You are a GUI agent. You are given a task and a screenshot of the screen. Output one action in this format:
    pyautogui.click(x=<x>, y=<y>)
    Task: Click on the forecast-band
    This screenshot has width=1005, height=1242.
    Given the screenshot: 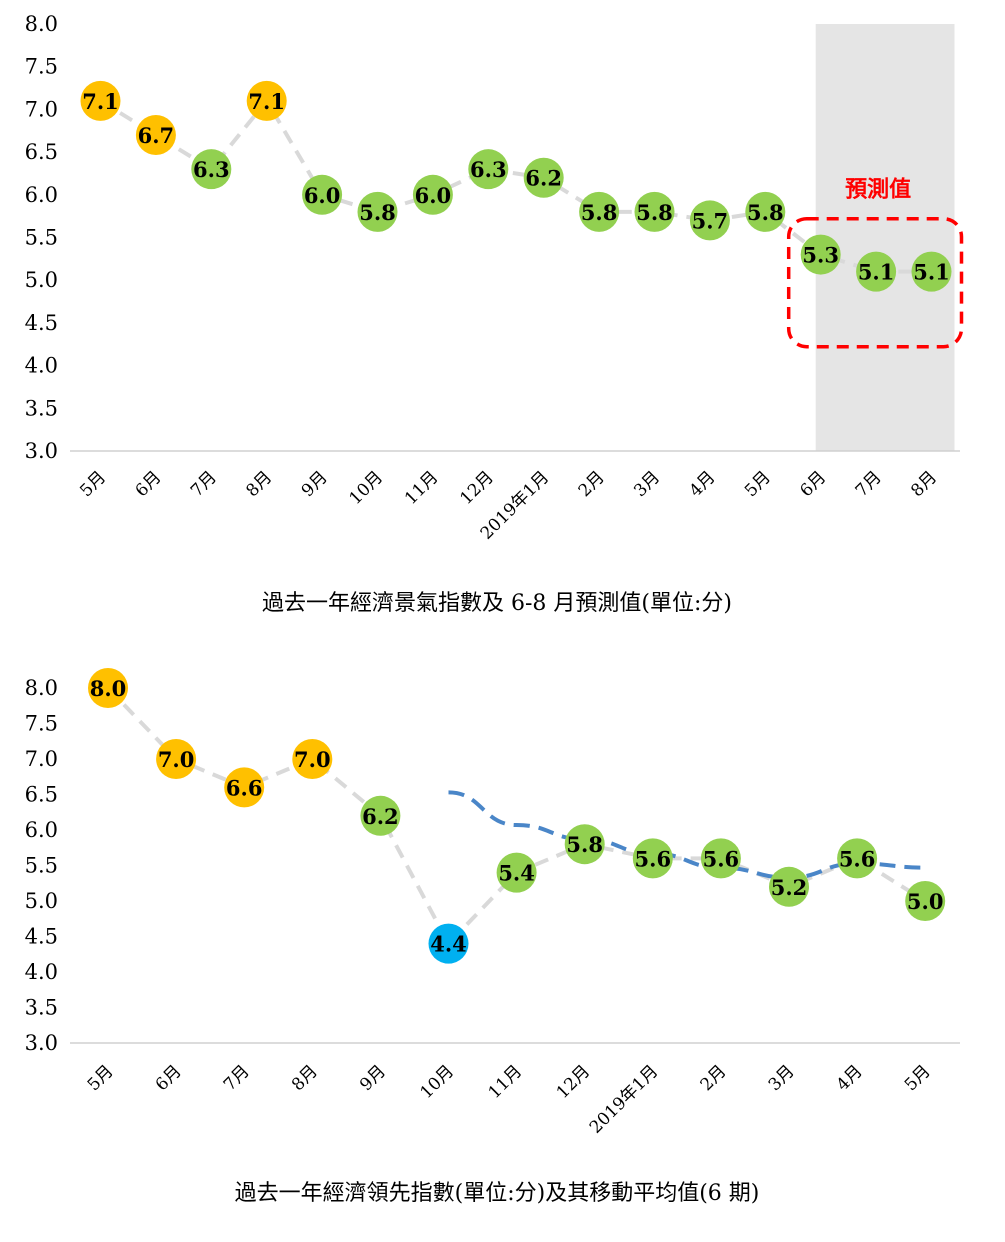 What is the action you would take?
    pyautogui.click(x=885, y=237)
    